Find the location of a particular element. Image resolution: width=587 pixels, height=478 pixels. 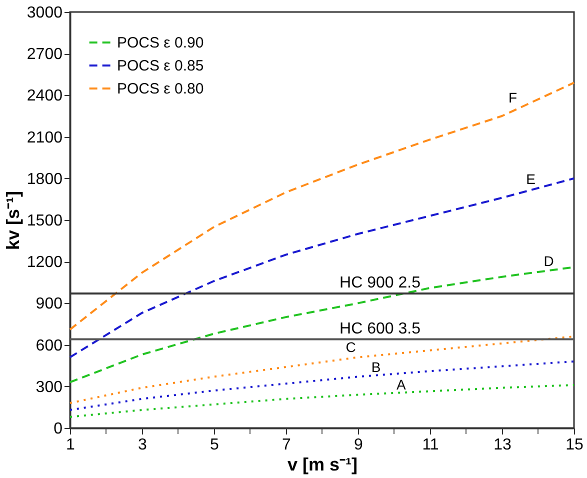

annotation: B is located at coordinates (376, 367).